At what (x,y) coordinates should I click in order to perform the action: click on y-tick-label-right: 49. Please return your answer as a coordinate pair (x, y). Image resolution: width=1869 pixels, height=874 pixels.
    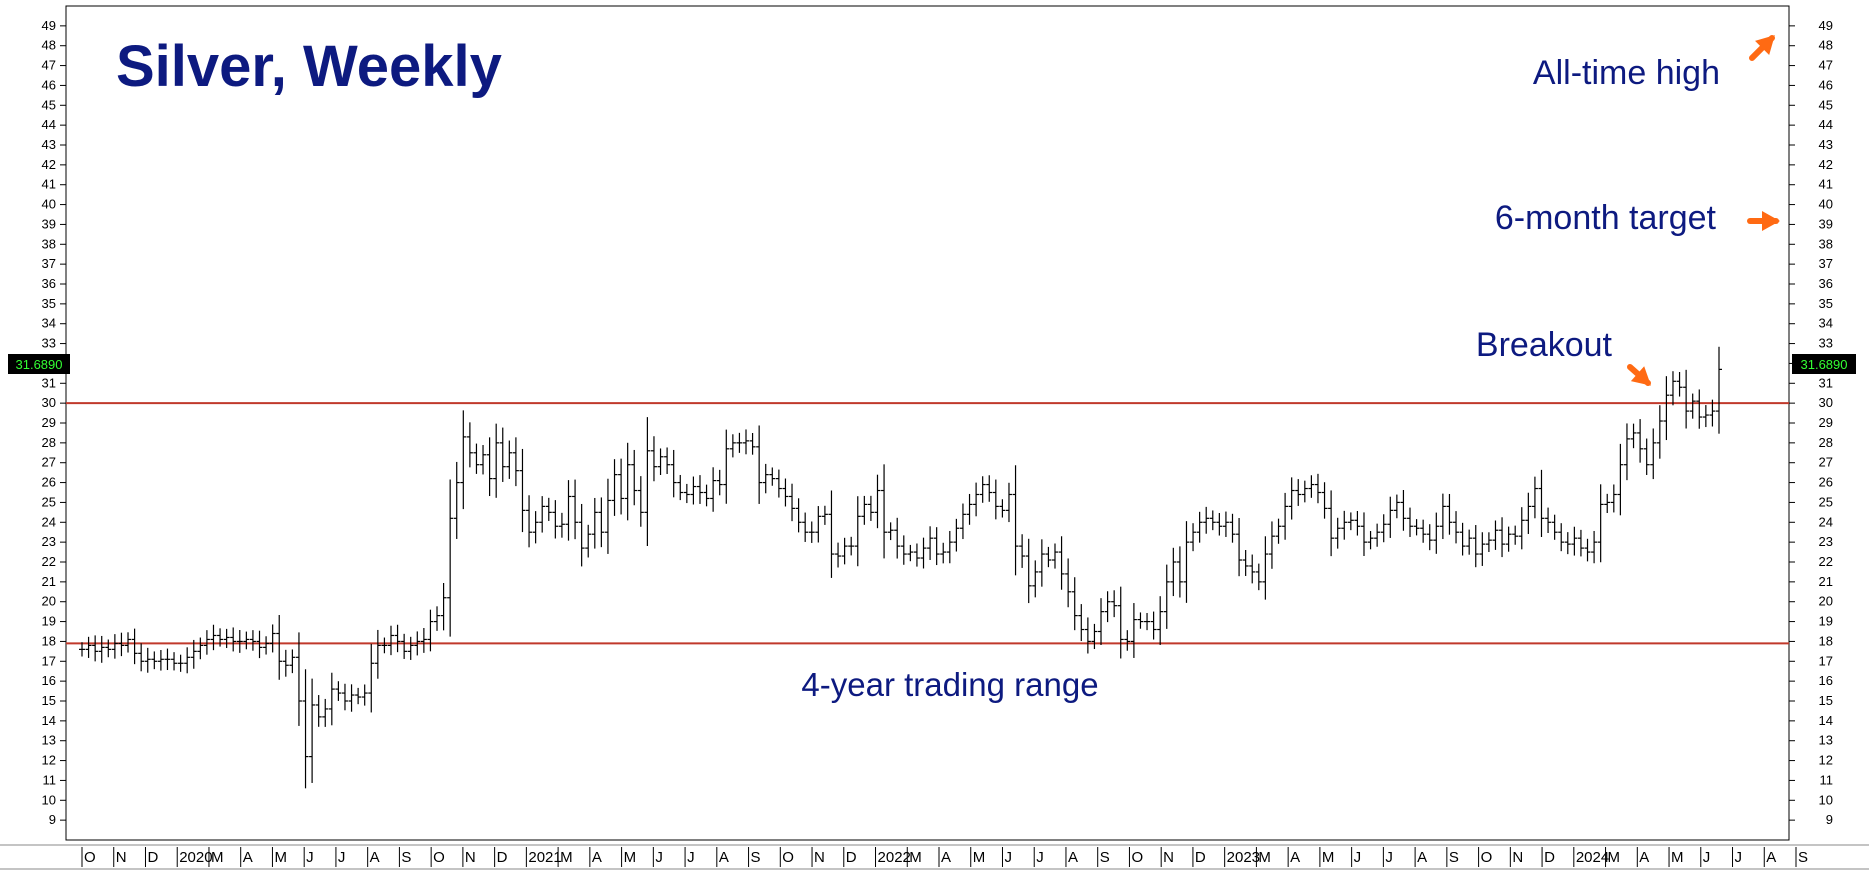
    Looking at the image, I should click on (1826, 25).